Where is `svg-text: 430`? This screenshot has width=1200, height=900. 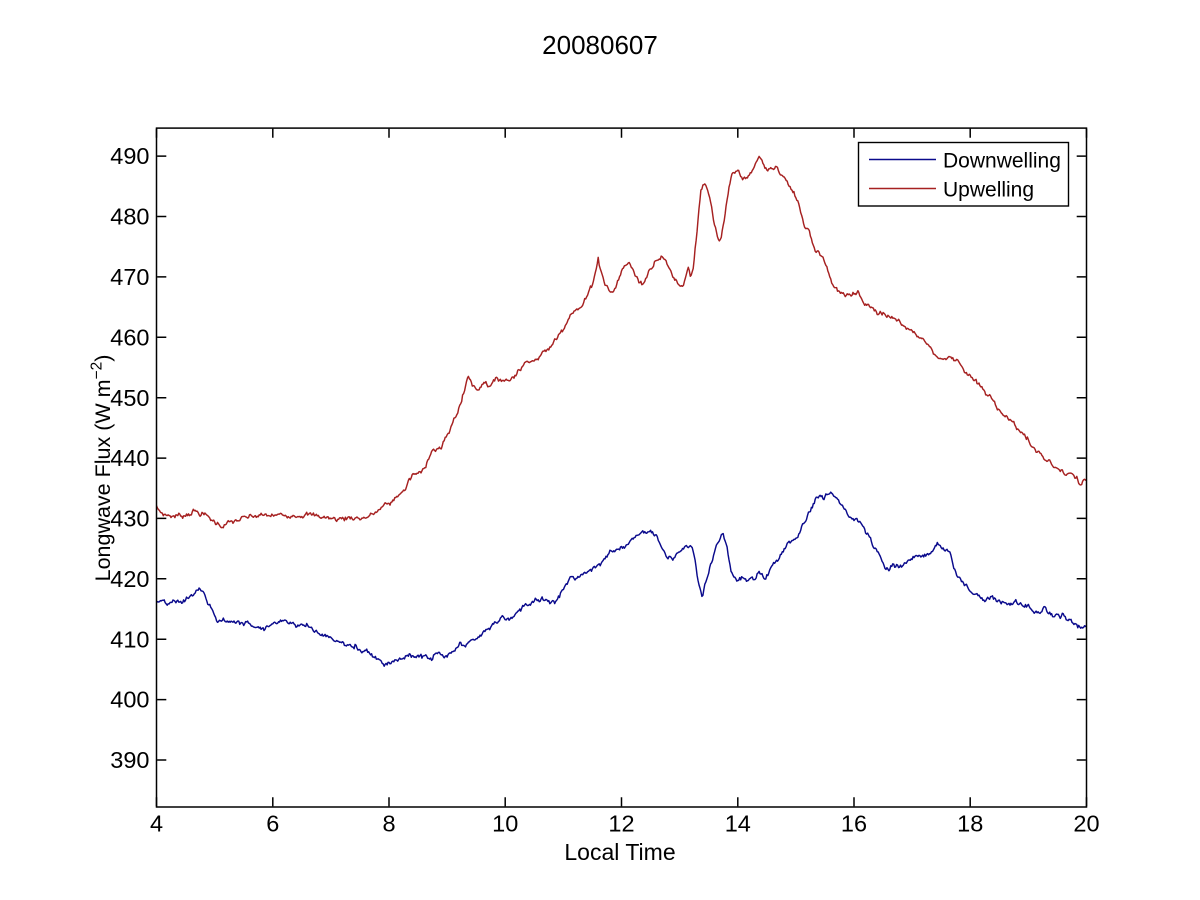
svg-text: 430 is located at coordinates (129, 519).